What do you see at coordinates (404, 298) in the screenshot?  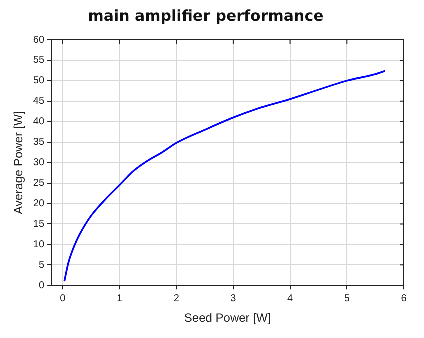 I see `x-tick-label: 6` at bounding box center [404, 298].